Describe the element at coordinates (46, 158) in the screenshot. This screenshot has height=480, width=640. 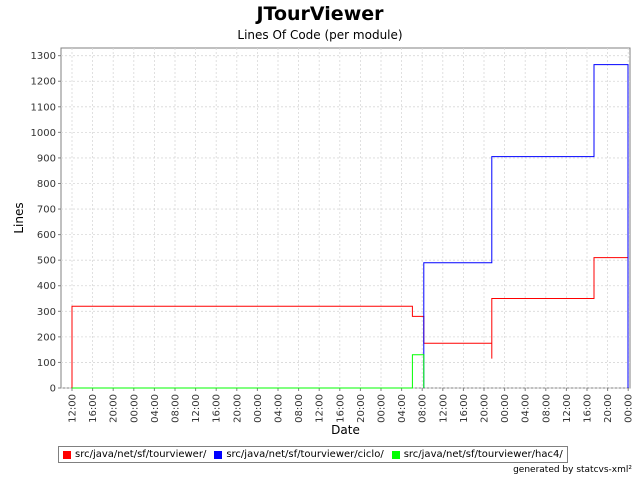
I see `y-tick-label: 900` at that location.